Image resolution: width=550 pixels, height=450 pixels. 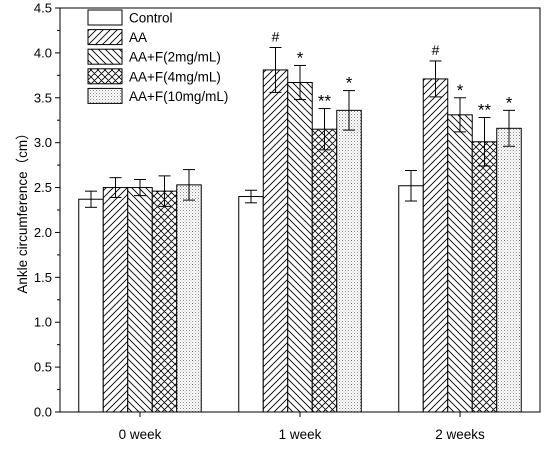 What do you see at coordinates (460, 434) in the screenshot?
I see `x-category-label: 2 weeks` at bounding box center [460, 434].